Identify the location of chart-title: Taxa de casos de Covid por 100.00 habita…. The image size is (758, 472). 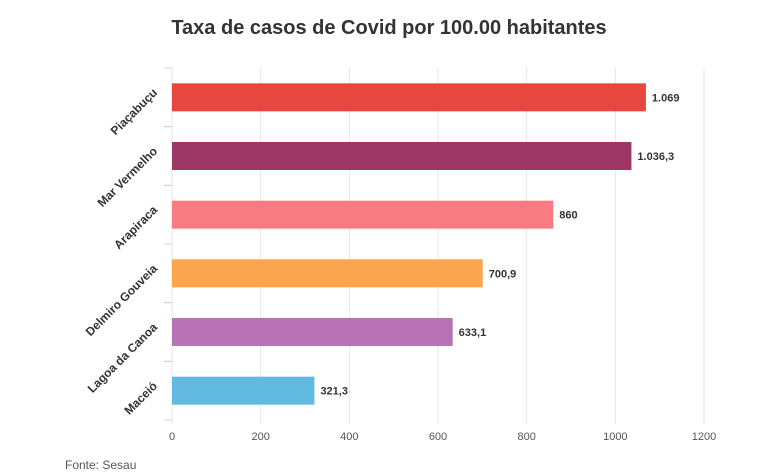
(389, 28).